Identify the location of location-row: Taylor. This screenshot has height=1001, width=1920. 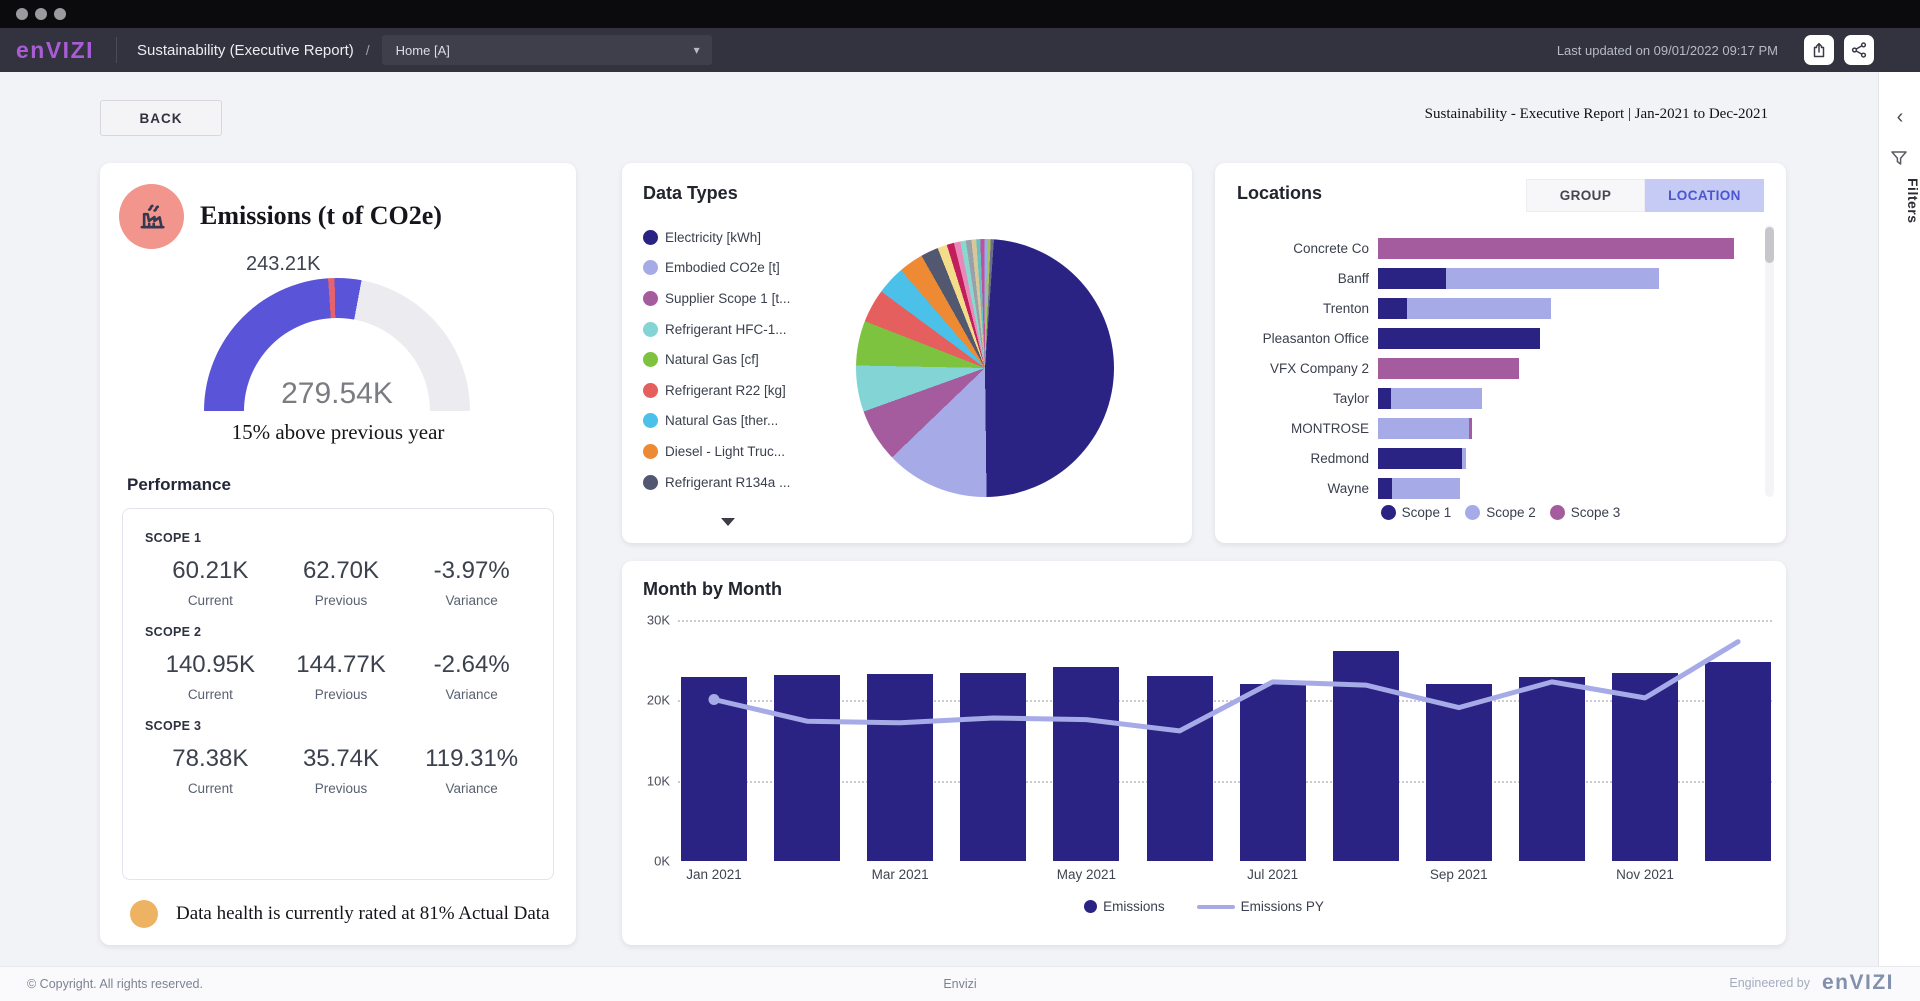
(1500, 398).